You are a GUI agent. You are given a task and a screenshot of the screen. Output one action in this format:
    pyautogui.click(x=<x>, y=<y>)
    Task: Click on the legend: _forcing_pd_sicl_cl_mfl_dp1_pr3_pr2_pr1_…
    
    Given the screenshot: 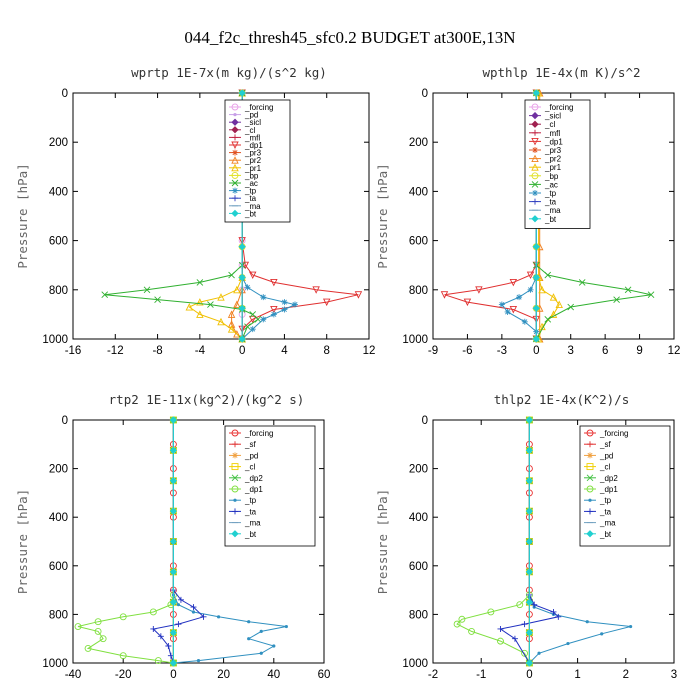 What is the action you would take?
    pyautogui.click(x=257, y=161)
    